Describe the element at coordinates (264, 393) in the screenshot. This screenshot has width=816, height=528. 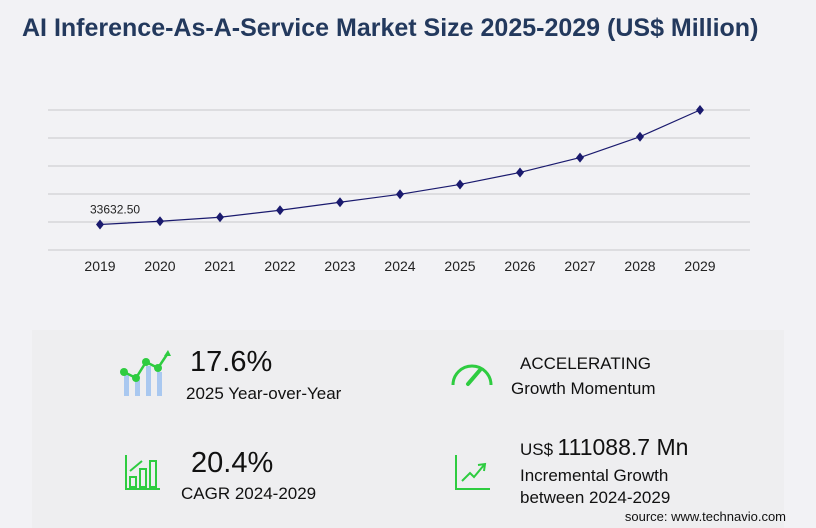
I see `yoy-label: 2025 Year-over-Year` at that location.